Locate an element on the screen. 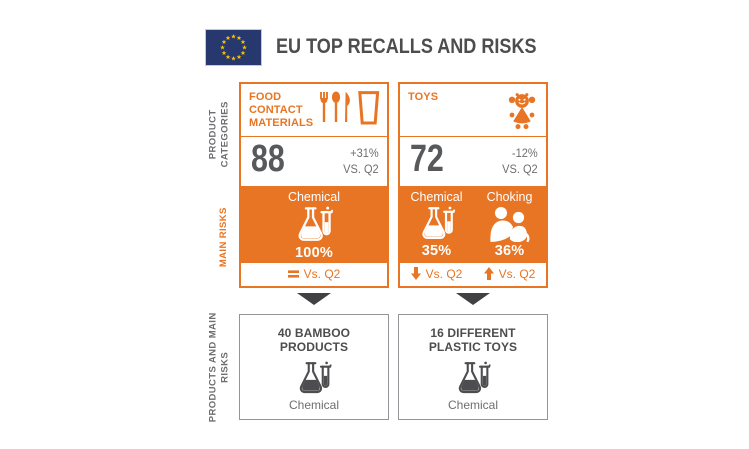 This screenshot has height=449, width=749. choking-icon is located at coordinates (509, 225).